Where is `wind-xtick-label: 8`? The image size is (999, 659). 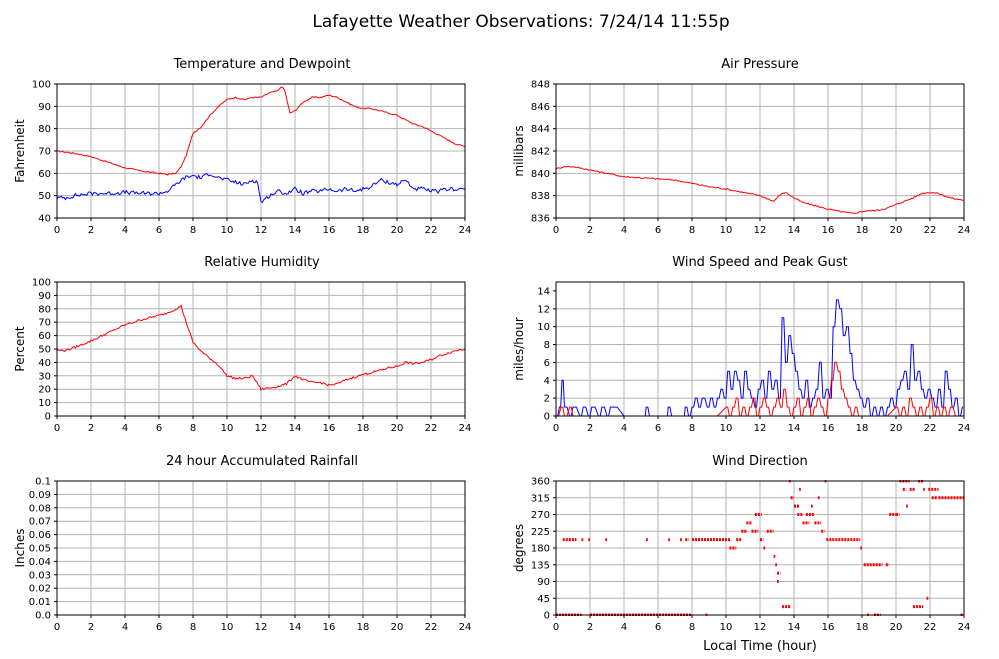 wind-xtick-label: 8 is located at coordinates (692, 428).